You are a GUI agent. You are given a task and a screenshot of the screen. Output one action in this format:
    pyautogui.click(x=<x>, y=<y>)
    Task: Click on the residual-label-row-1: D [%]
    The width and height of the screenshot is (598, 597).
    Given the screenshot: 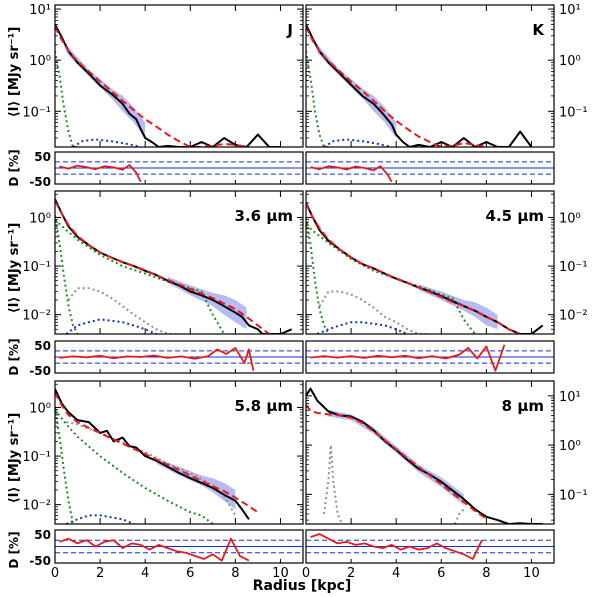 What is the action you would take?
    pyautogui.click(x=14, y=167)
    